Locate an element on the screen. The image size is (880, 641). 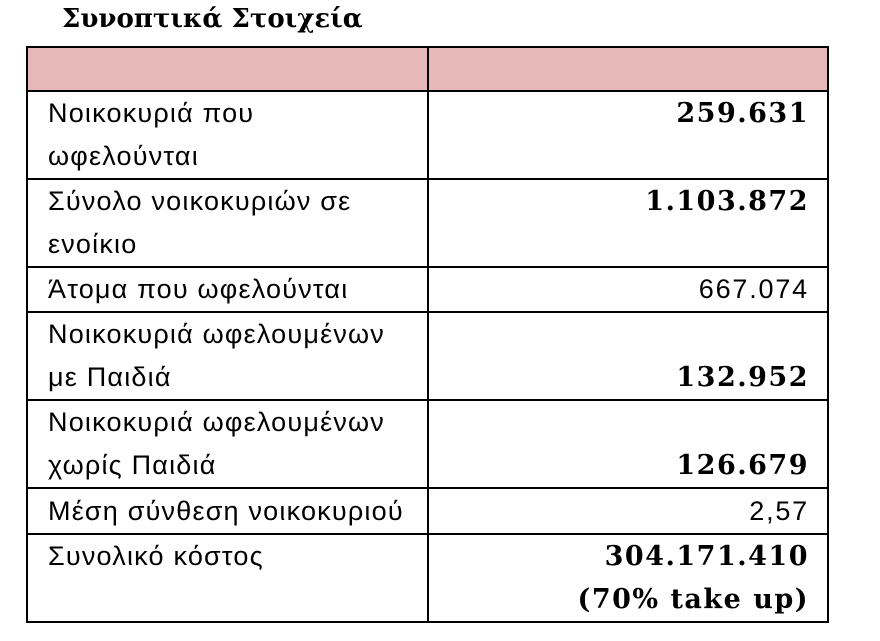
header-row is located at coordinates (427, 69).